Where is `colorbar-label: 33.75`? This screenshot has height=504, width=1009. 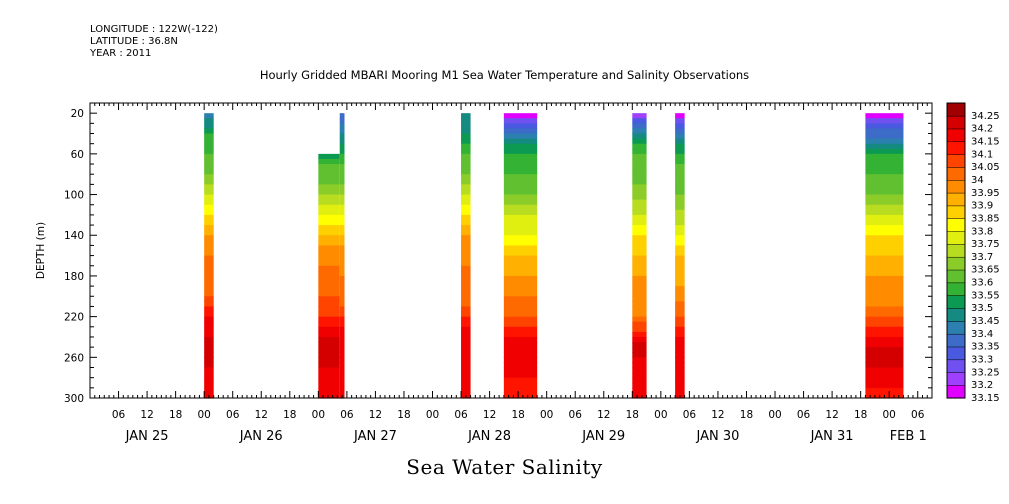 colorbar-label: 33.75 is located at coordinates (985, 244).